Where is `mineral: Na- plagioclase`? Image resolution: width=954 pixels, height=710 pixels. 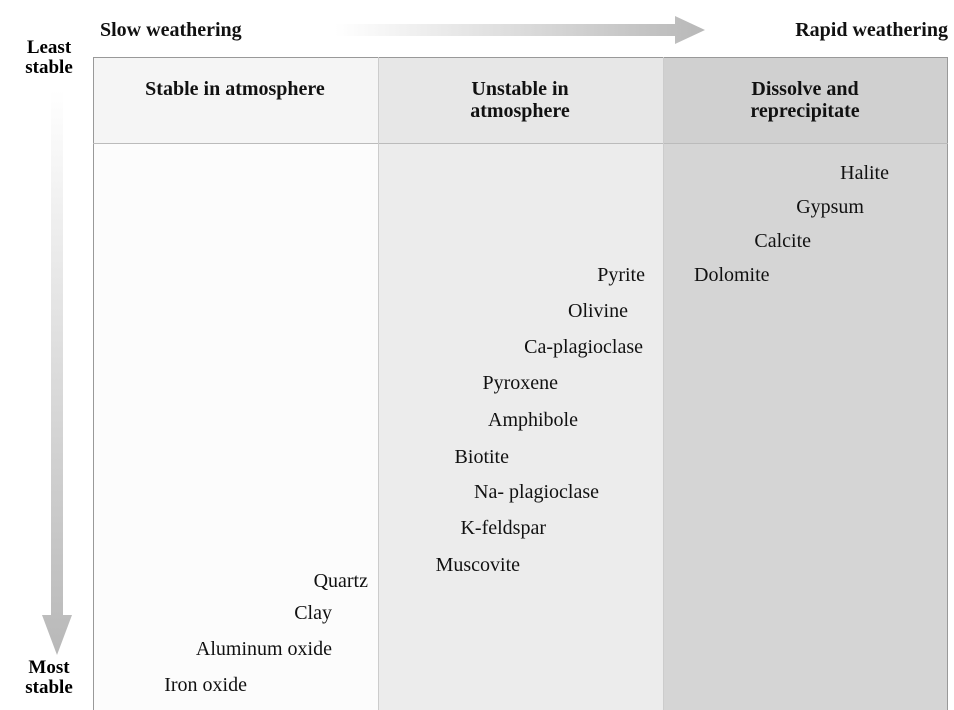 mineral: Na- plagioclase is located at coordinates (536, 492).